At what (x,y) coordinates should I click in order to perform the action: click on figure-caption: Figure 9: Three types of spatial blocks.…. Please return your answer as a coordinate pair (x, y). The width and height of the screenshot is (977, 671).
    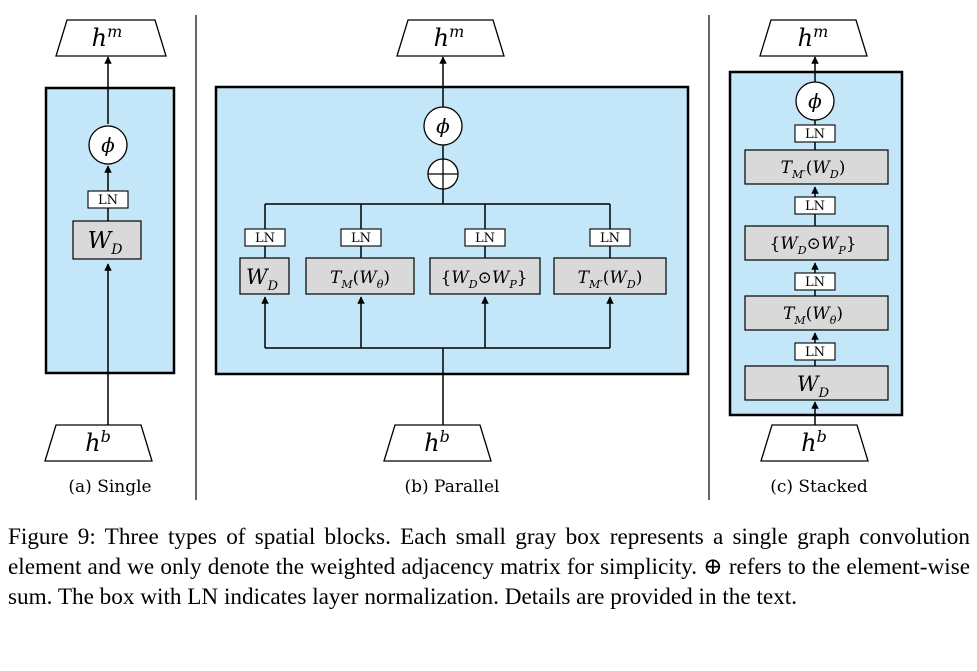
    Looking at the image, I should click on (489, 567).